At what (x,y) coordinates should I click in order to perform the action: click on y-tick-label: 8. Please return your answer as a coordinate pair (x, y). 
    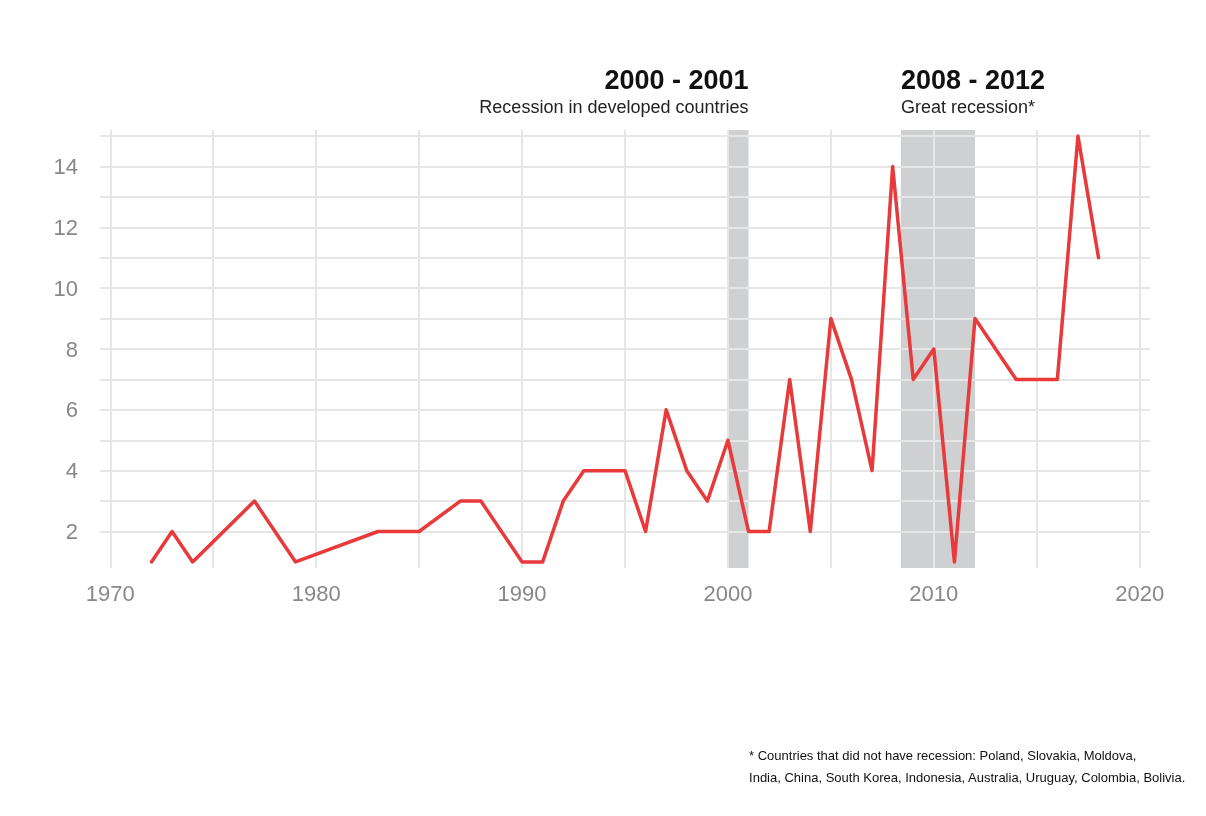
    Looking at the image, I should click on (71, 349).